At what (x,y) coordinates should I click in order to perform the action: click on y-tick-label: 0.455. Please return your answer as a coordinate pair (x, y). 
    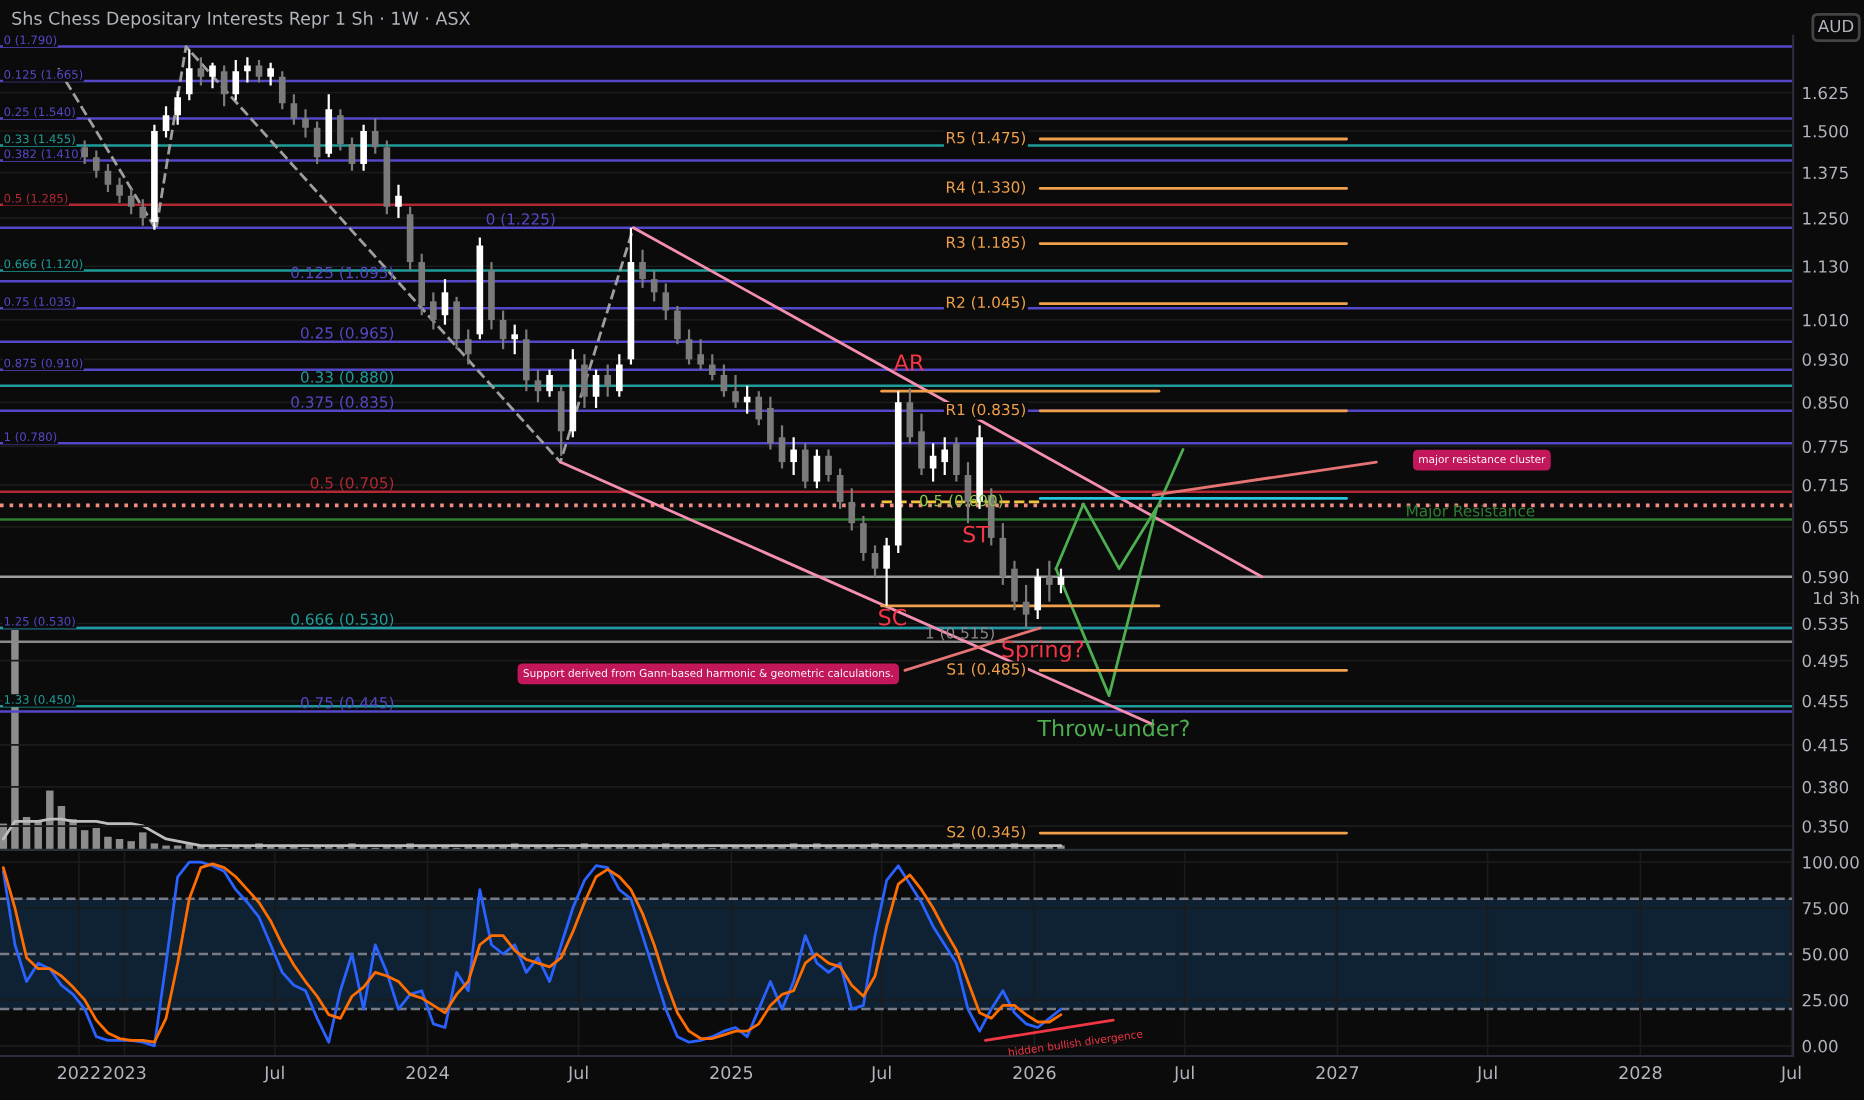
    Looking at the image, I should click on (1825, 701).